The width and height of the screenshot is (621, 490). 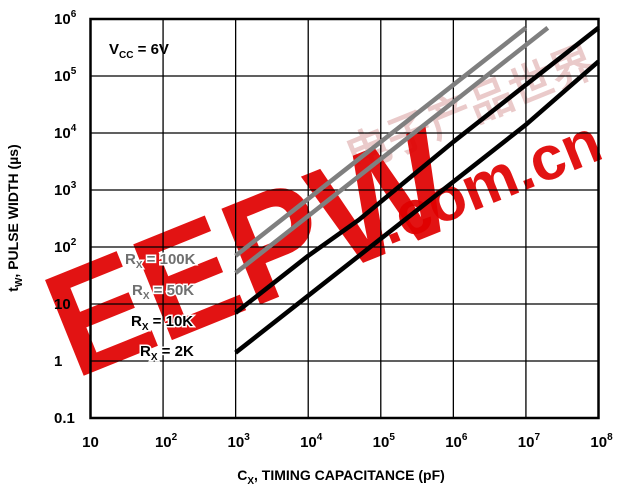 What do you see at coordinates (62, 304) in the screenshot?
I see `y-tick-label: 10` at bounding box center [62, 304].